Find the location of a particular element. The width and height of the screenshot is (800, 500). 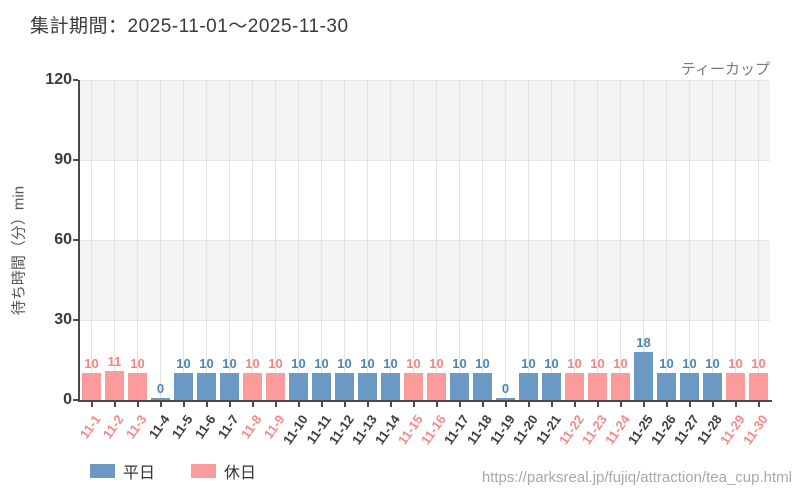

bar-slot: 10 11-18 is located at coordinates (479, 263).